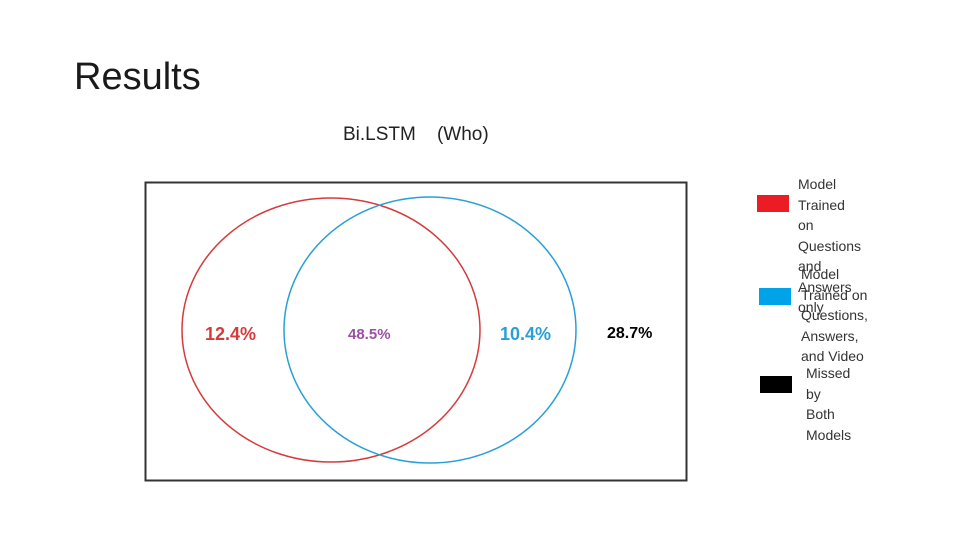 The width and height of the screenshot is (960, 540). Describe the element at coordinates (230, 334) in the screenshot. I see `venn-label-qa-only: 12.4%` at that location.